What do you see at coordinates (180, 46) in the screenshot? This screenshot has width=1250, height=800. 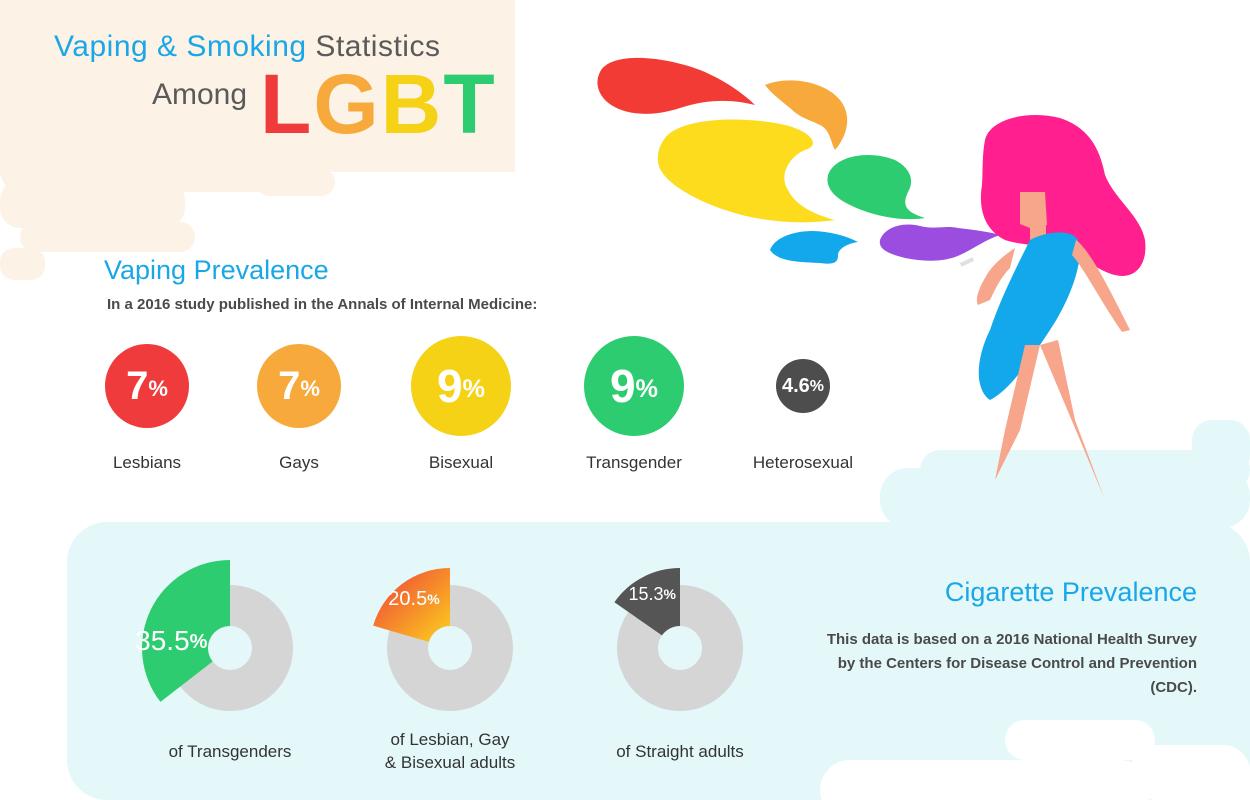 I see `title-highlight: Vaping & Smoking` at bounding box center [180, 46].